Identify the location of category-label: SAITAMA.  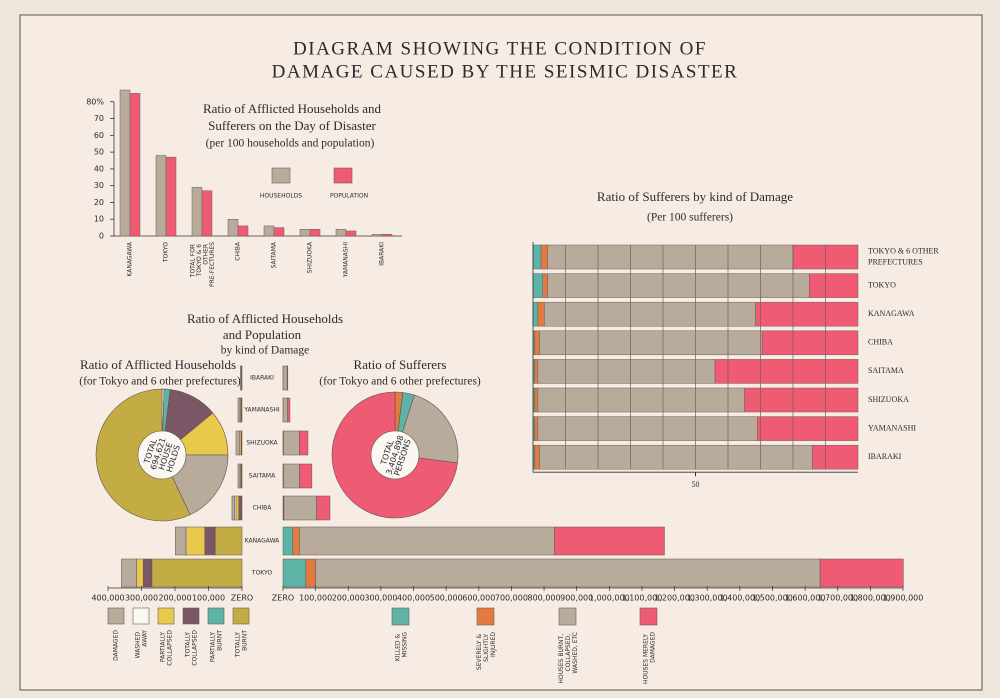
(262, 476).